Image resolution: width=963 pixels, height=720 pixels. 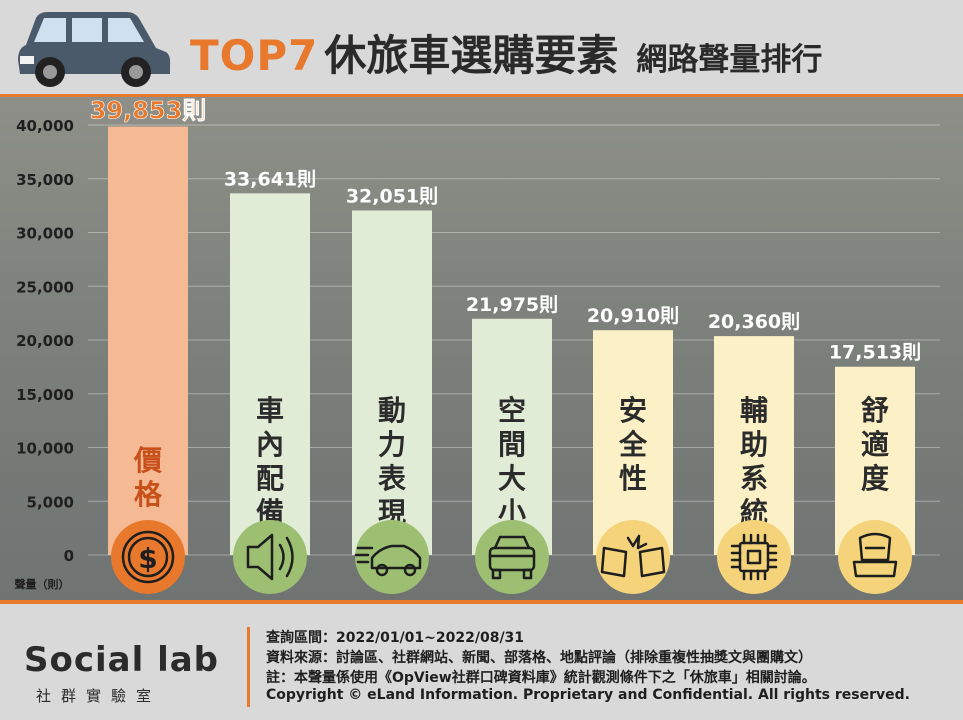 I want to click on logo-subtitle: 社群實驗室, so click(x=99, y=696).